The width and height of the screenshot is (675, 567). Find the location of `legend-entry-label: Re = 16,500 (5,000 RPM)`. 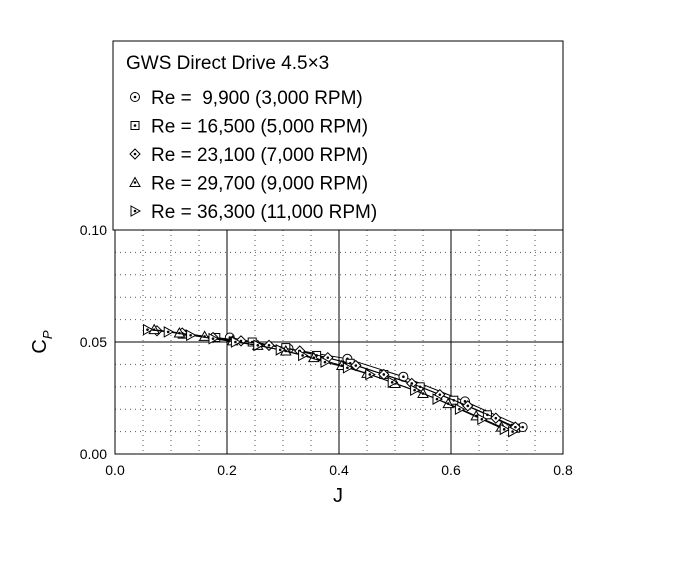

legend-entry-label: Re = 16,500 (5,000 RPM) is located at coordinates (259, 127).